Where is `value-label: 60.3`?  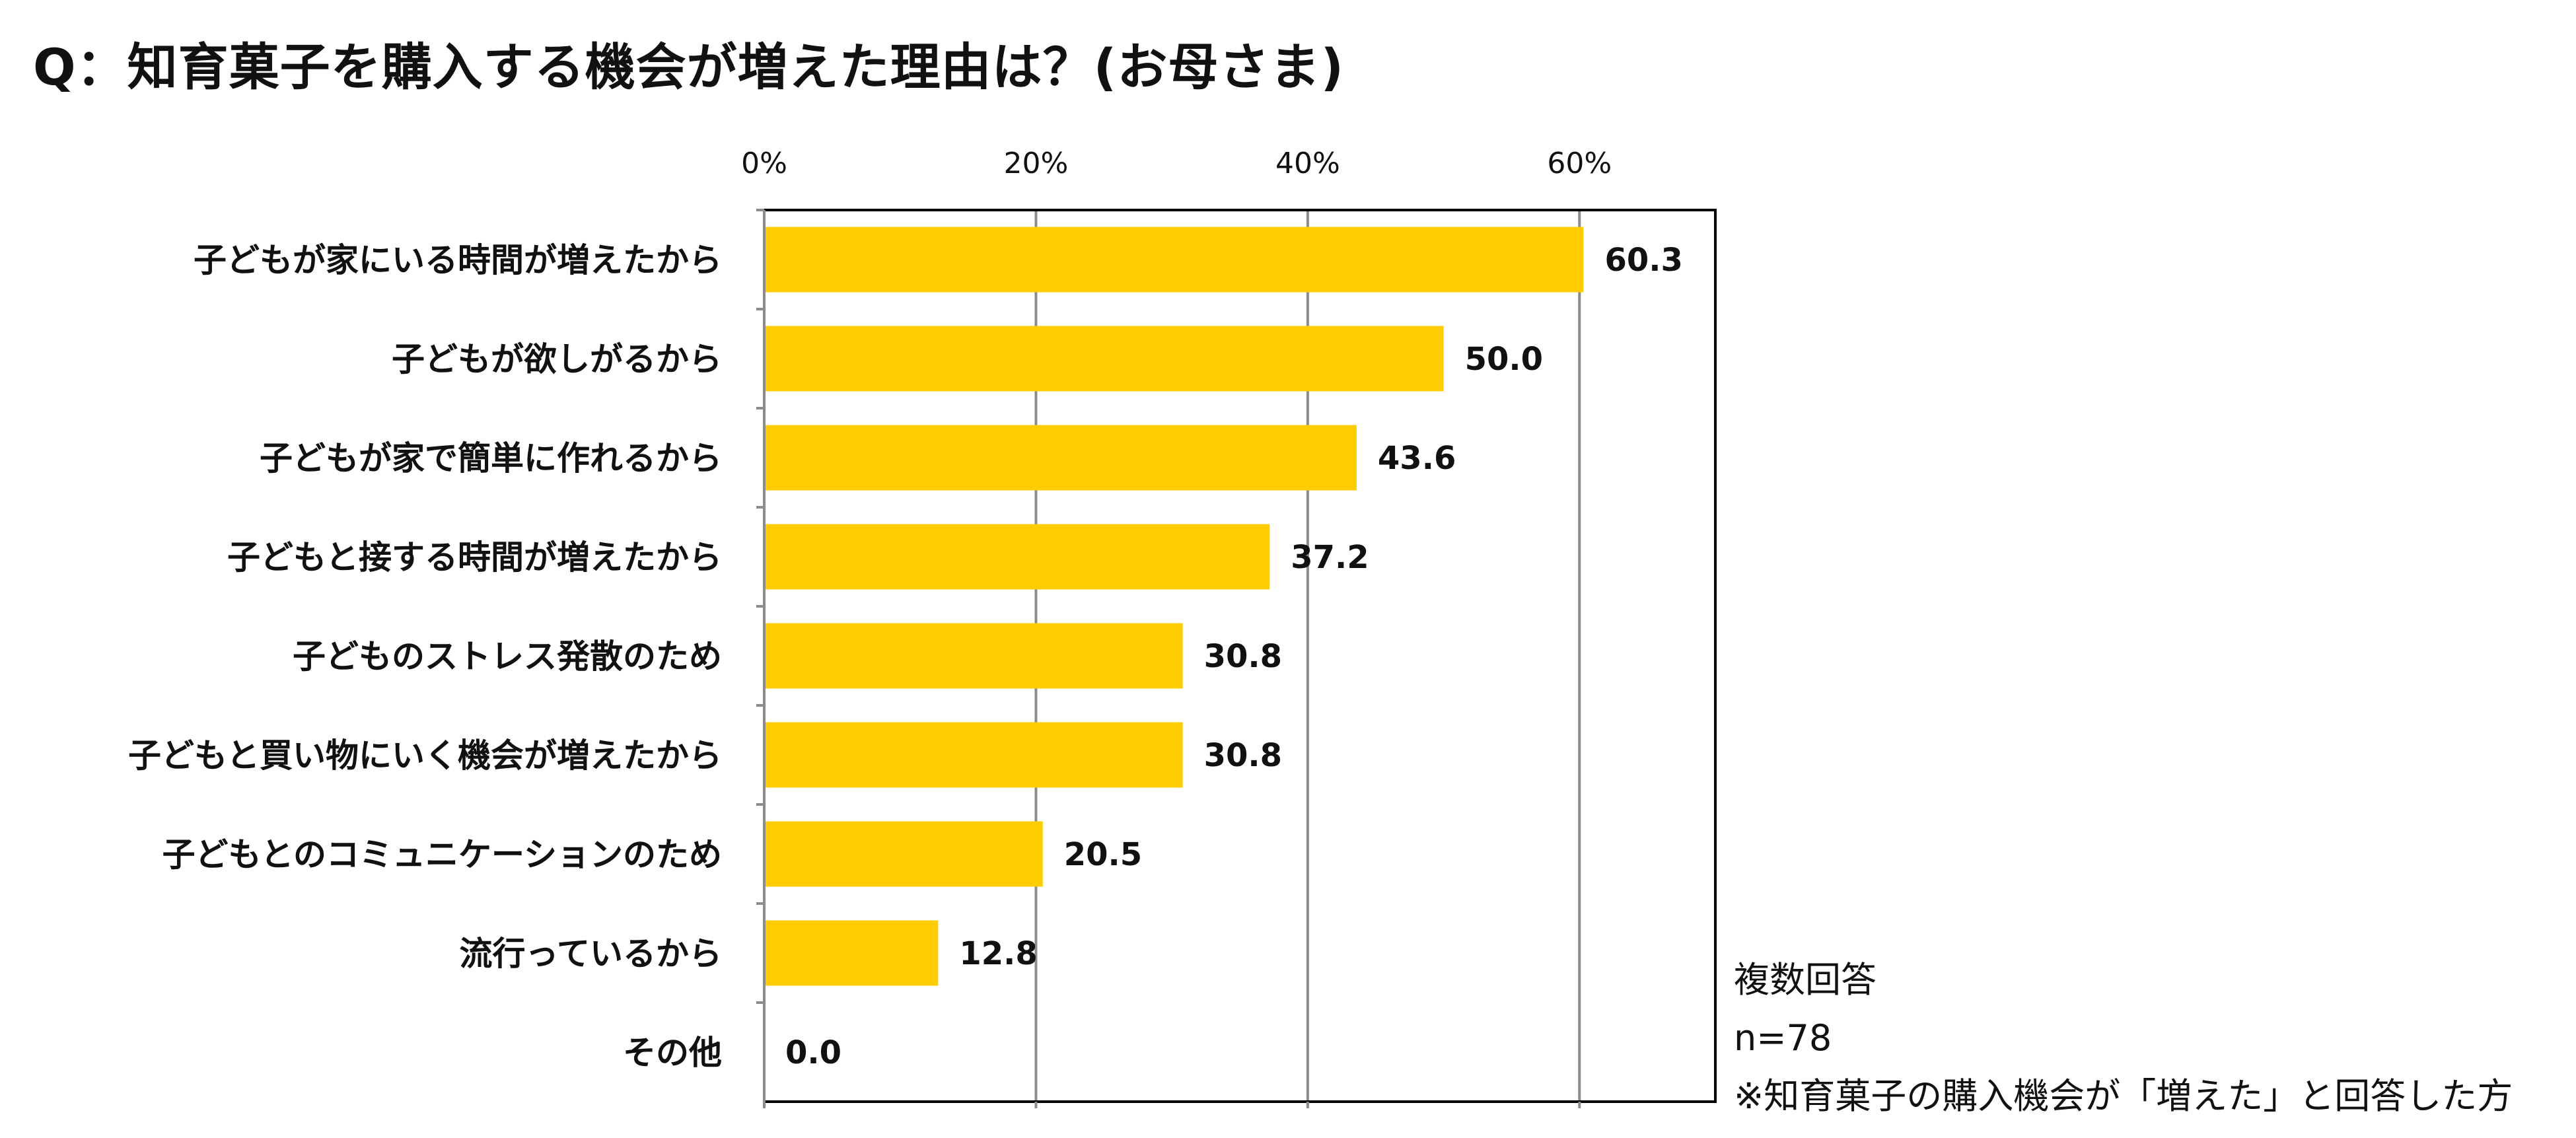
value-label: 60.3 is located at coordinates (1643, 260).